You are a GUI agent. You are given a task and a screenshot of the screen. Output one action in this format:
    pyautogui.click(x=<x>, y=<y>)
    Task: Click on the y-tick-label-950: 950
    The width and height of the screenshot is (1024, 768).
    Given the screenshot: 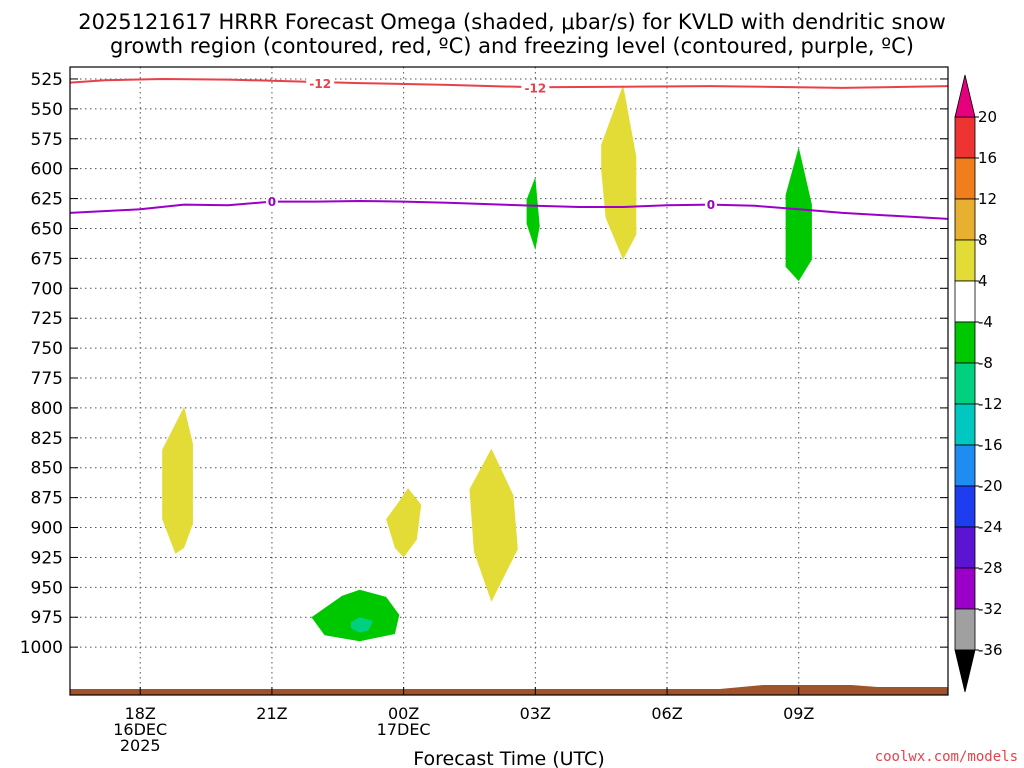 What is the action you would take?
    pyautogui.click(x=47, y=588)
    